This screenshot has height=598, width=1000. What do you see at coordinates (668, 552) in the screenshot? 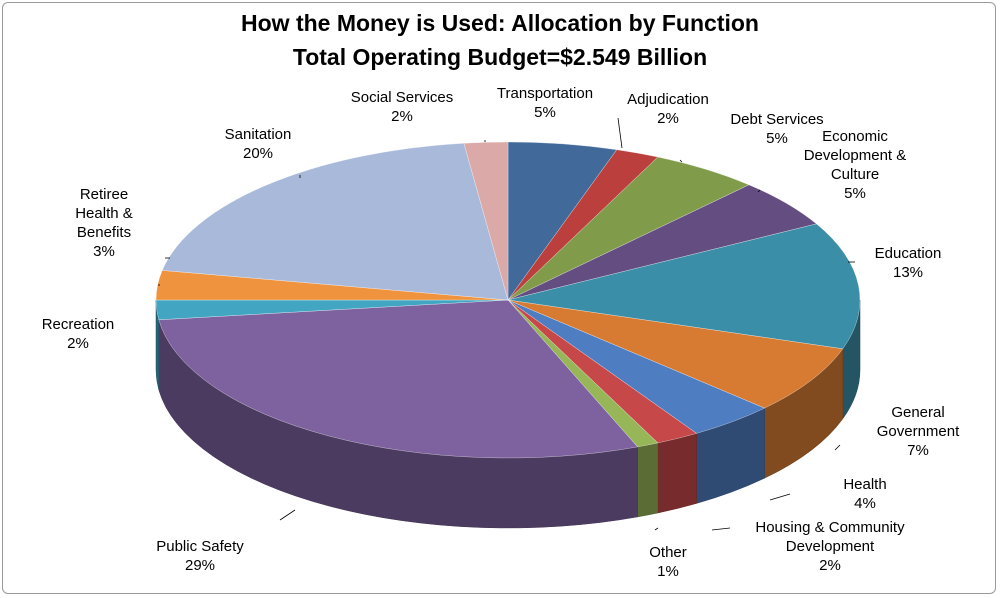
I see `category-label: Other` at bounding box center [668, 552].